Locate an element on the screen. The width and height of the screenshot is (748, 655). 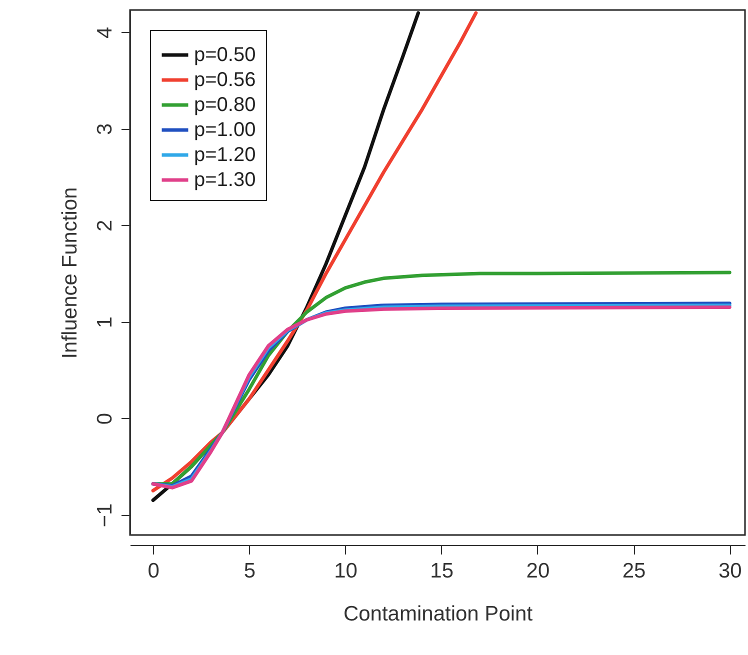
x-tick-label: 25 is located at coordinates (634, 571).